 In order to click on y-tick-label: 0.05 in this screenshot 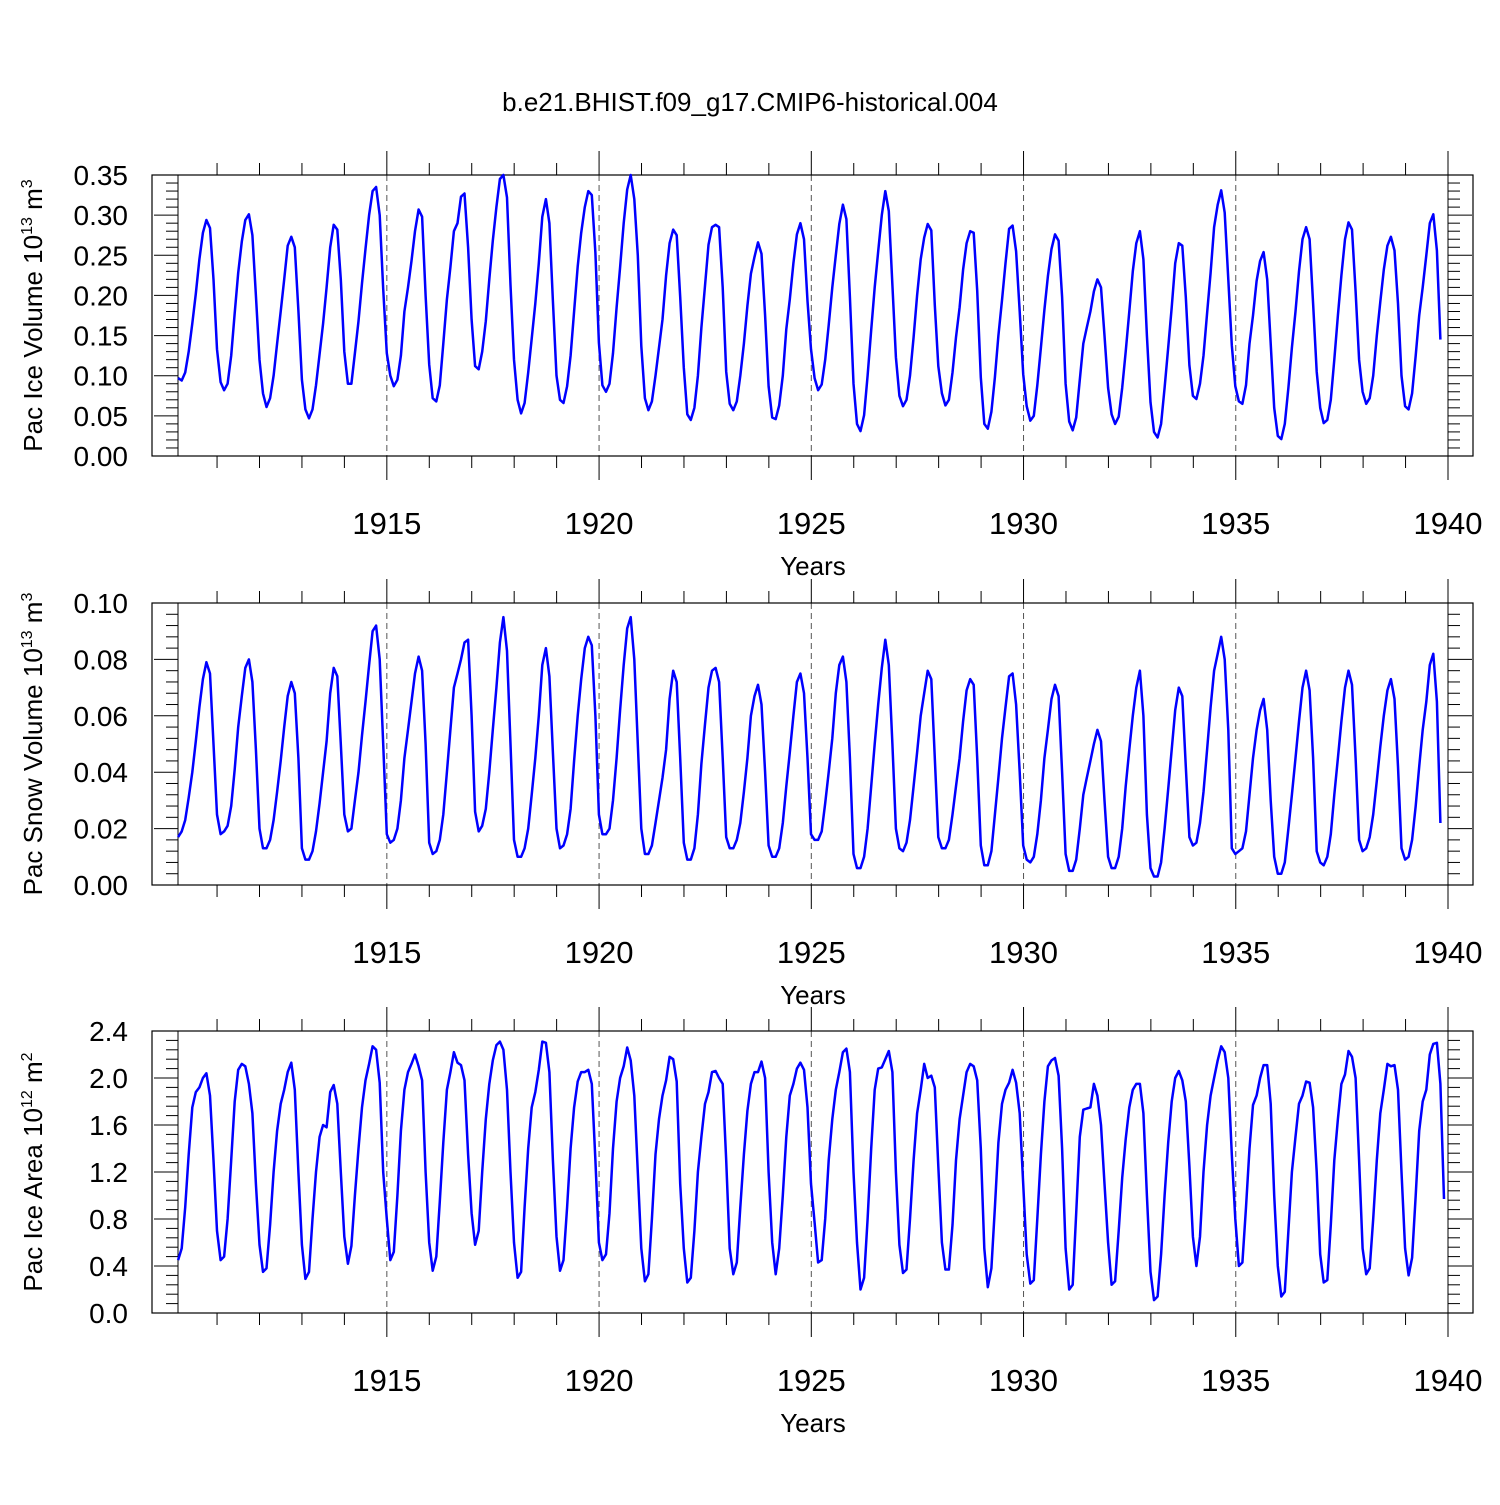, I will do `click(101, 416)`.